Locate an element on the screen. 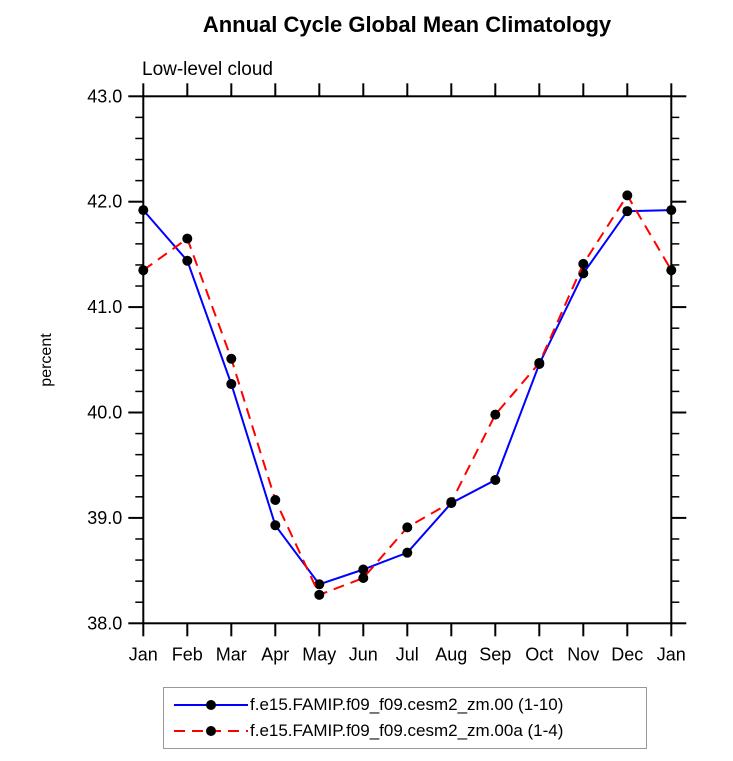  legend-dashed-line-icon is located at coordinates (211, 730).